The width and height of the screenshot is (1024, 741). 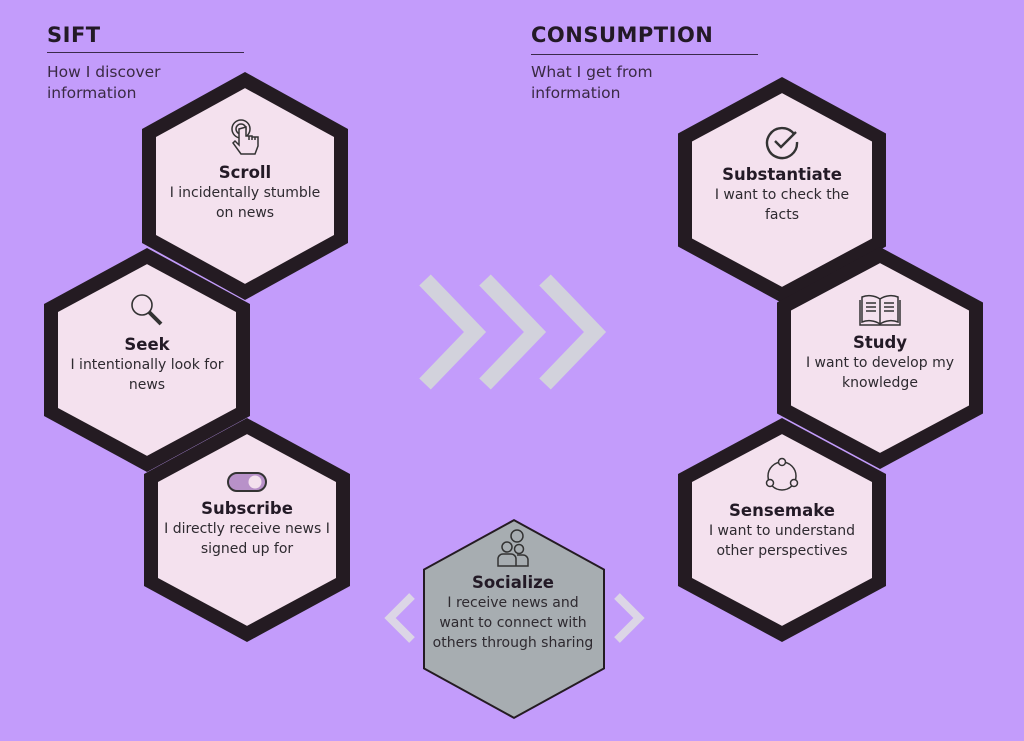 What do you see at coordinates (644, 54) in the screenshot?
I see `consumption-divider` at bounding box center [644, 54].